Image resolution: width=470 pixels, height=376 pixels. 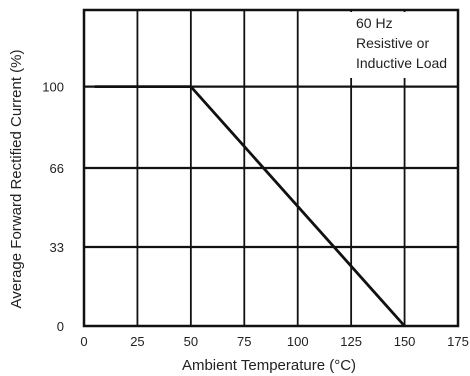 I want to click on y-tick-label: 66, so click(x=57, y=168).